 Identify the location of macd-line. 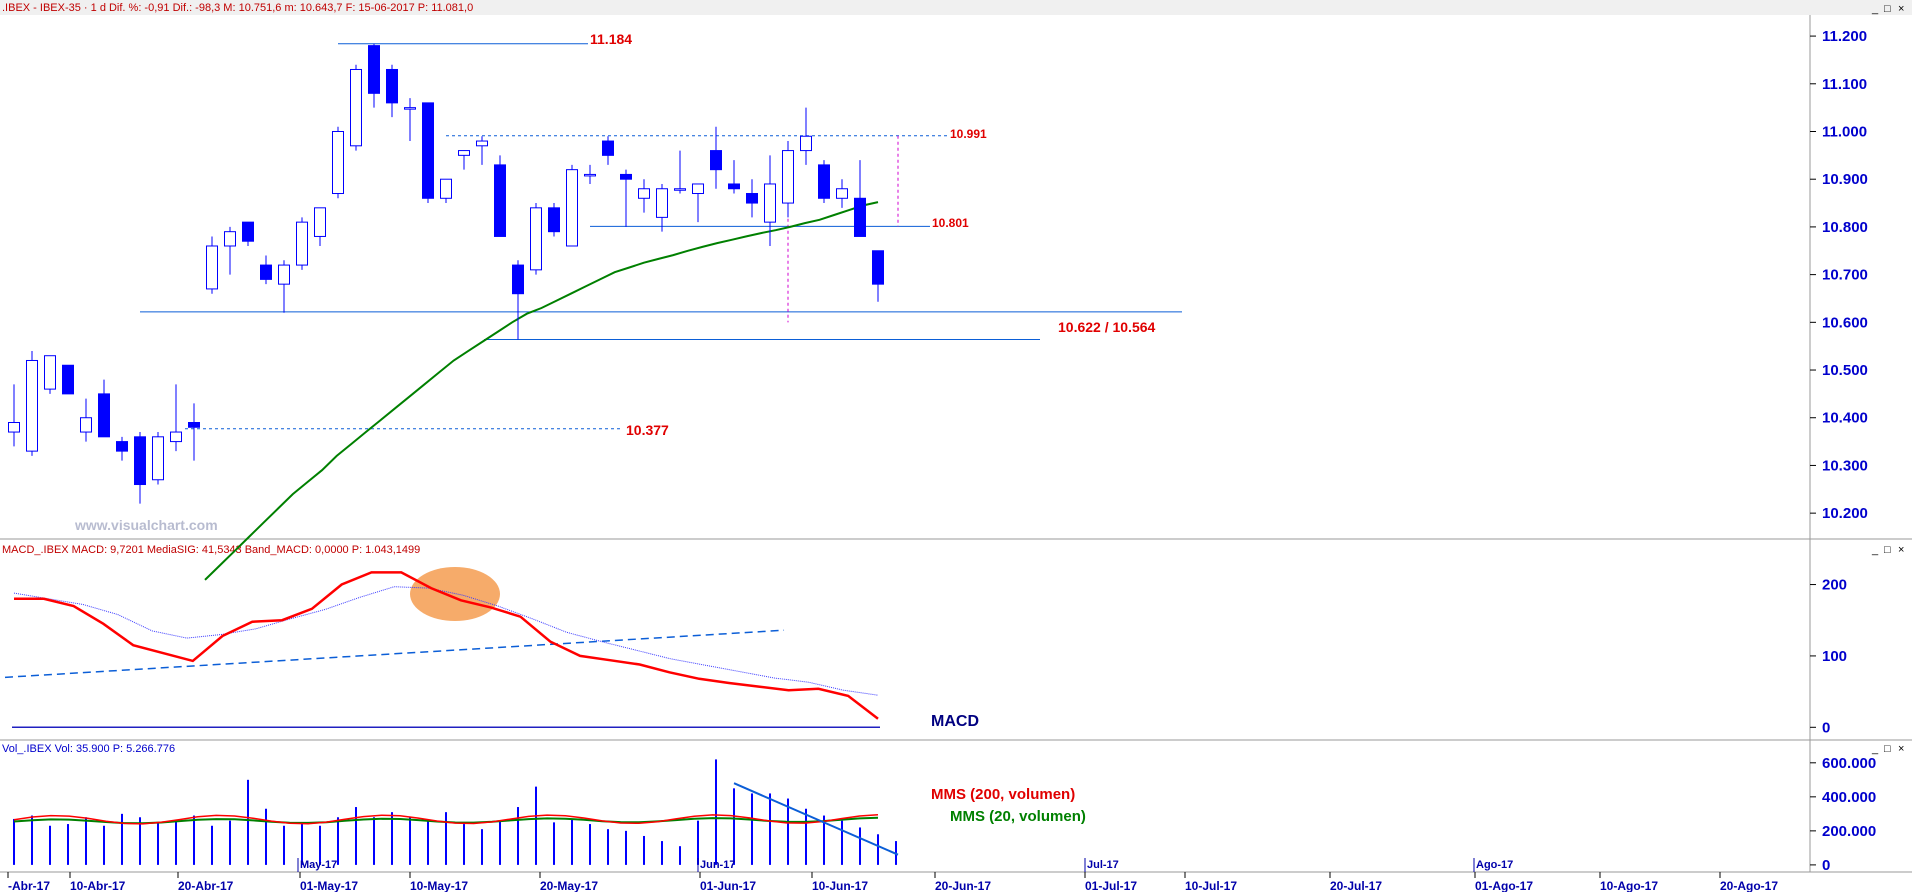
(446, 645).